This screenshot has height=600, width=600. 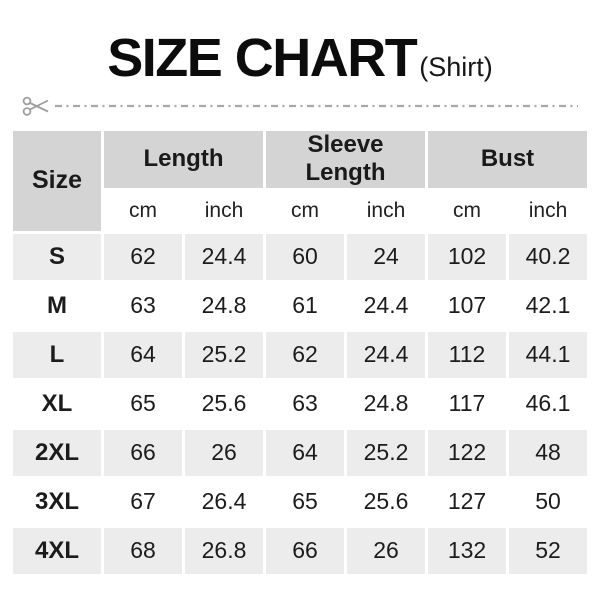 I want to click on size-cell: M, so click(x=56, y=305).